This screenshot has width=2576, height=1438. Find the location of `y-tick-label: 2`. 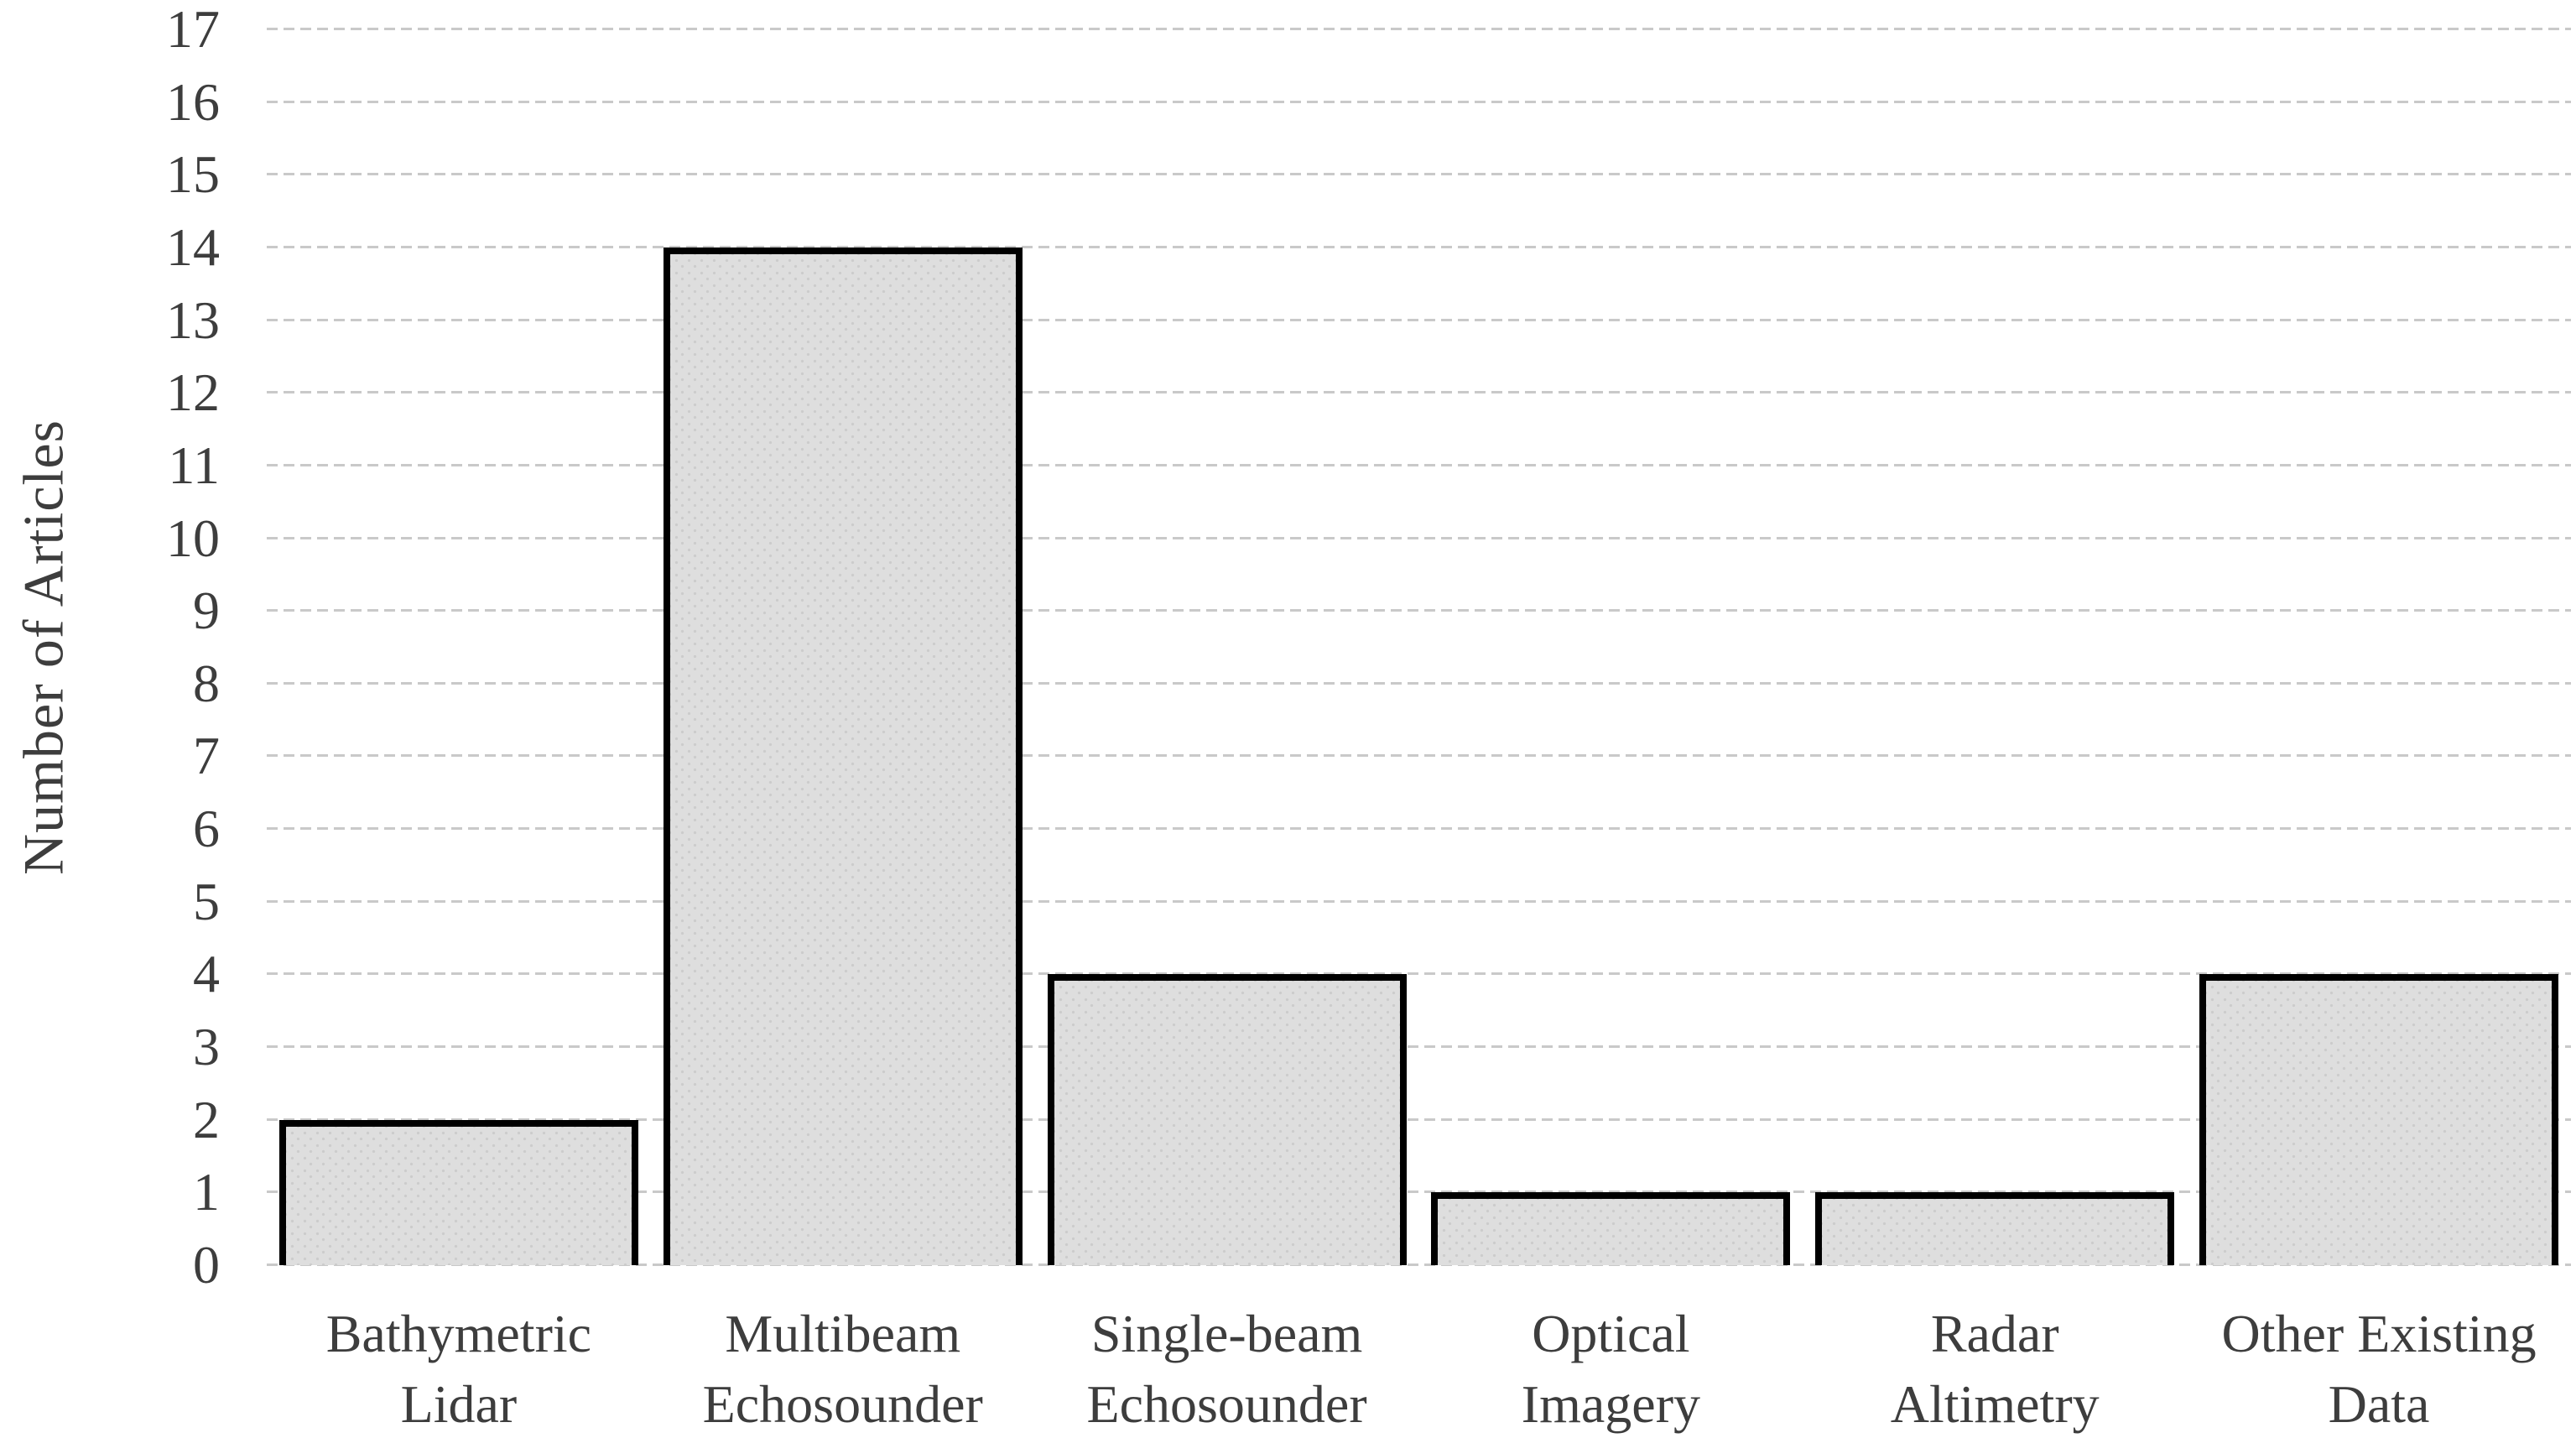

y-tick-label: 2 is located at coordinates (206, 1119).